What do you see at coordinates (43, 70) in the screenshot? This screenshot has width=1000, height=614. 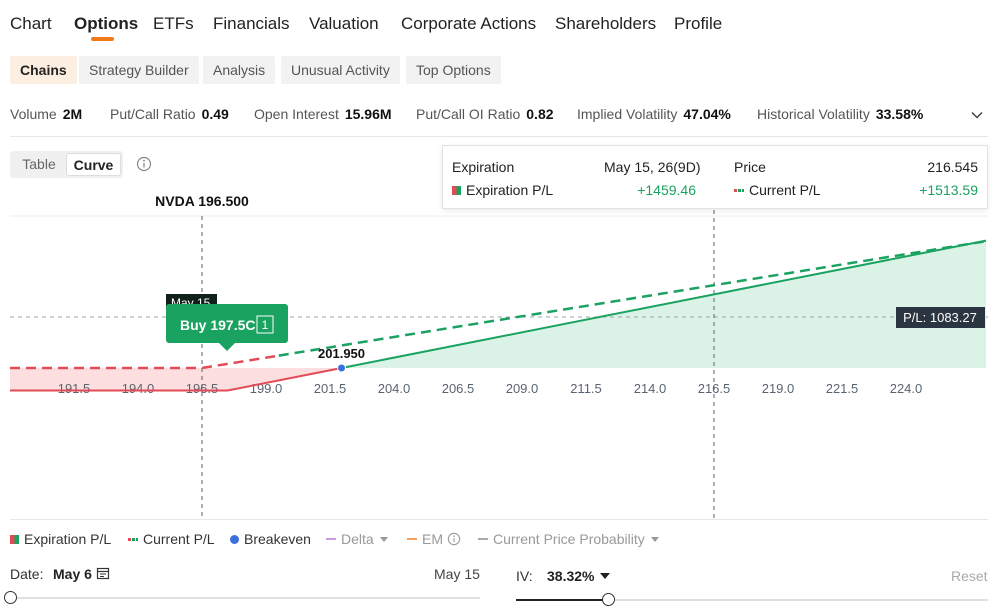 I see `subtab-chains: Chains` at bounding box center [43, 70].